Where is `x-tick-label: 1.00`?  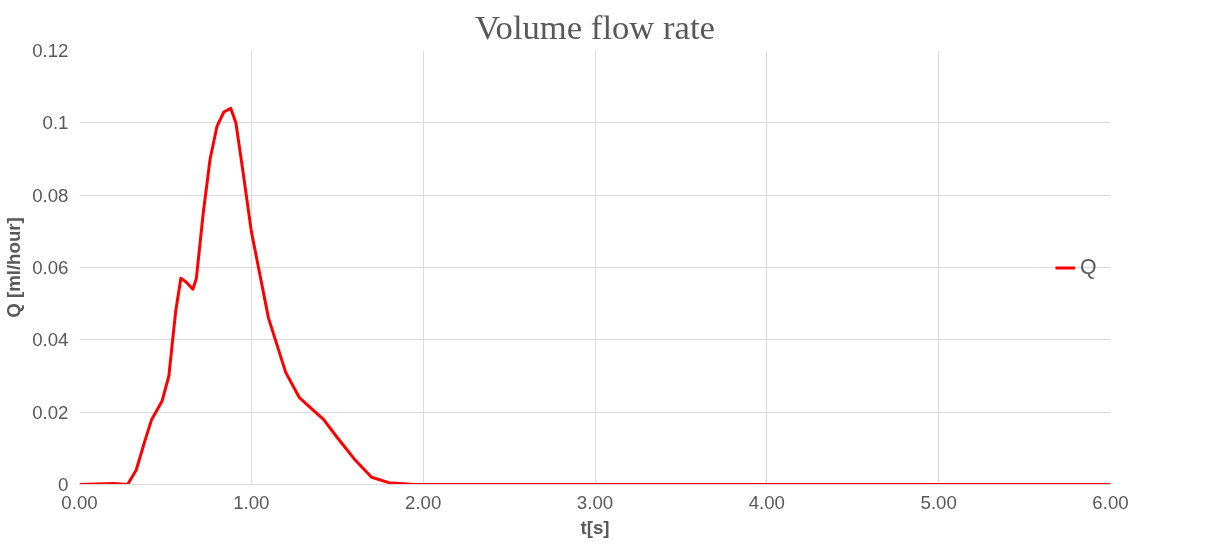 x-tick-label: 1.00 is located at coordinates (251, 502).